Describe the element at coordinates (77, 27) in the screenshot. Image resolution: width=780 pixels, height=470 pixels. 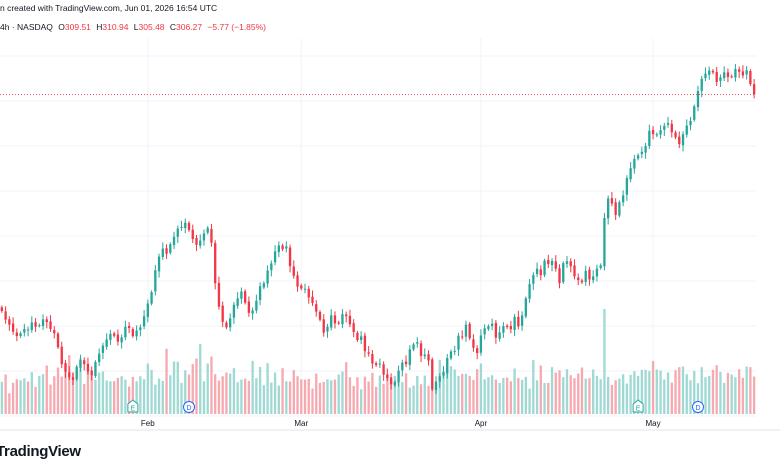
I see `open-value: 309.51` at that location.